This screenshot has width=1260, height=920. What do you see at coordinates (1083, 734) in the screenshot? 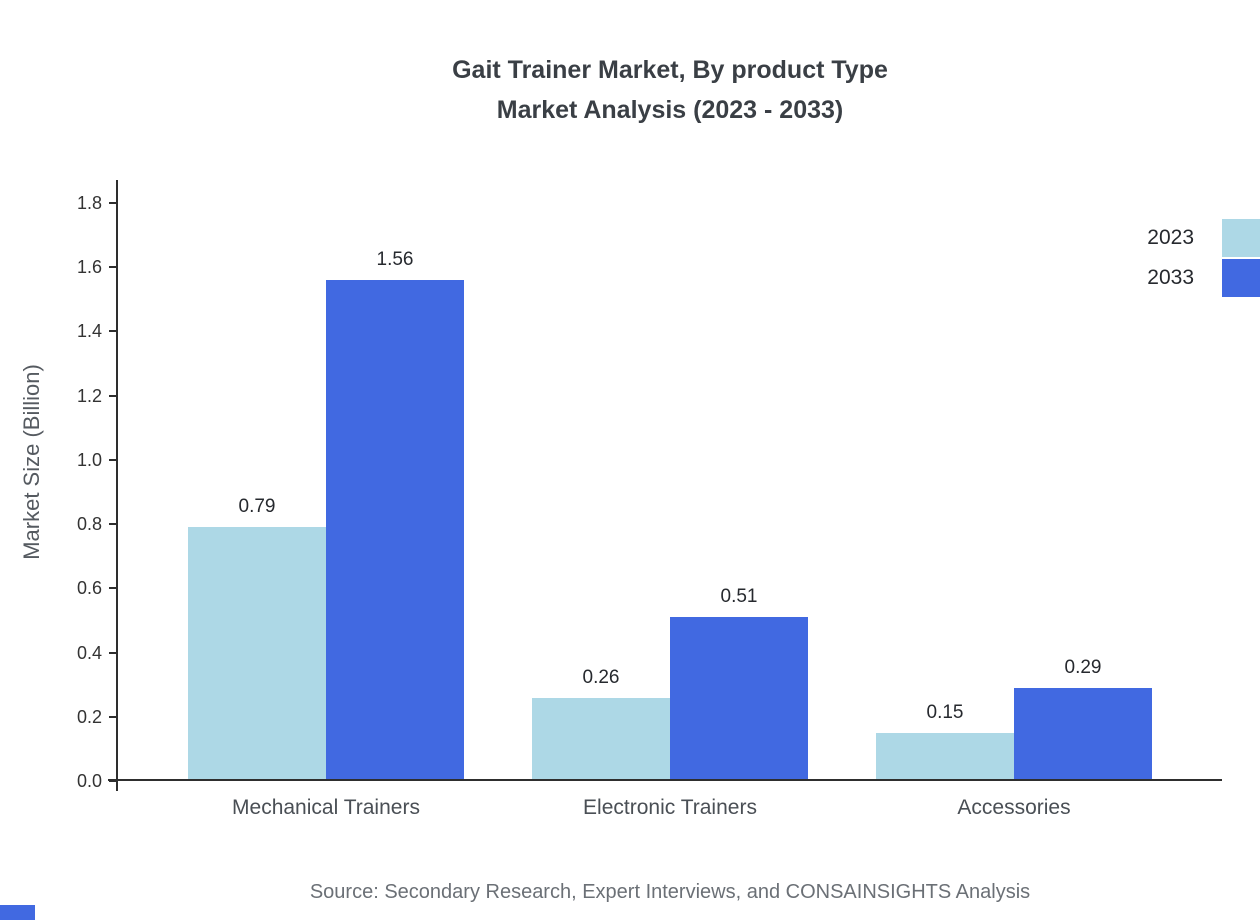
I see `bar-2033-accessories` at bounding box center [1083, 734].